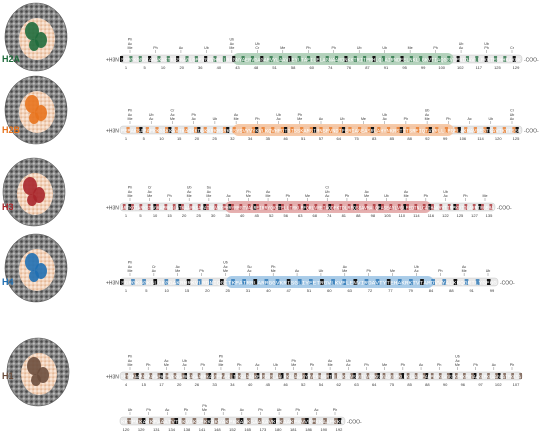 The width and height of the screenshot is (548, 440). What do you see at coordinates (321, 384) in the screenshot?
I see `residue-number: 54` at bounding box center [321, 384].